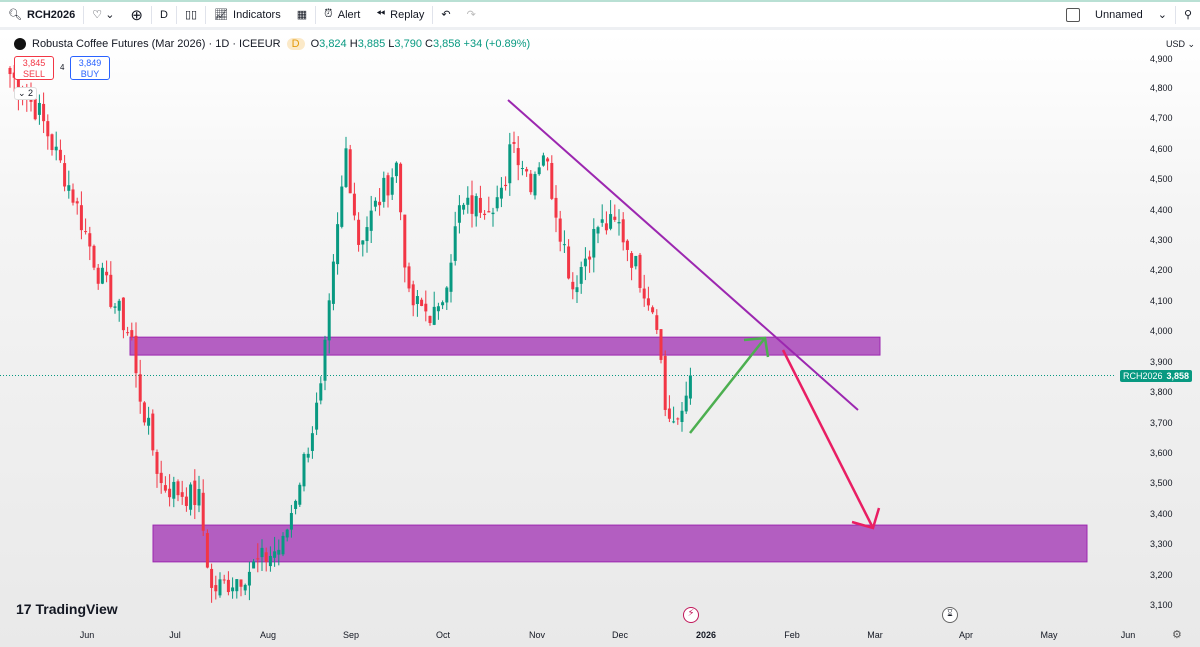 The height and width of the screenshot is (647, 1200). I want to click on grid-icon: ▦, so click(302, 15).